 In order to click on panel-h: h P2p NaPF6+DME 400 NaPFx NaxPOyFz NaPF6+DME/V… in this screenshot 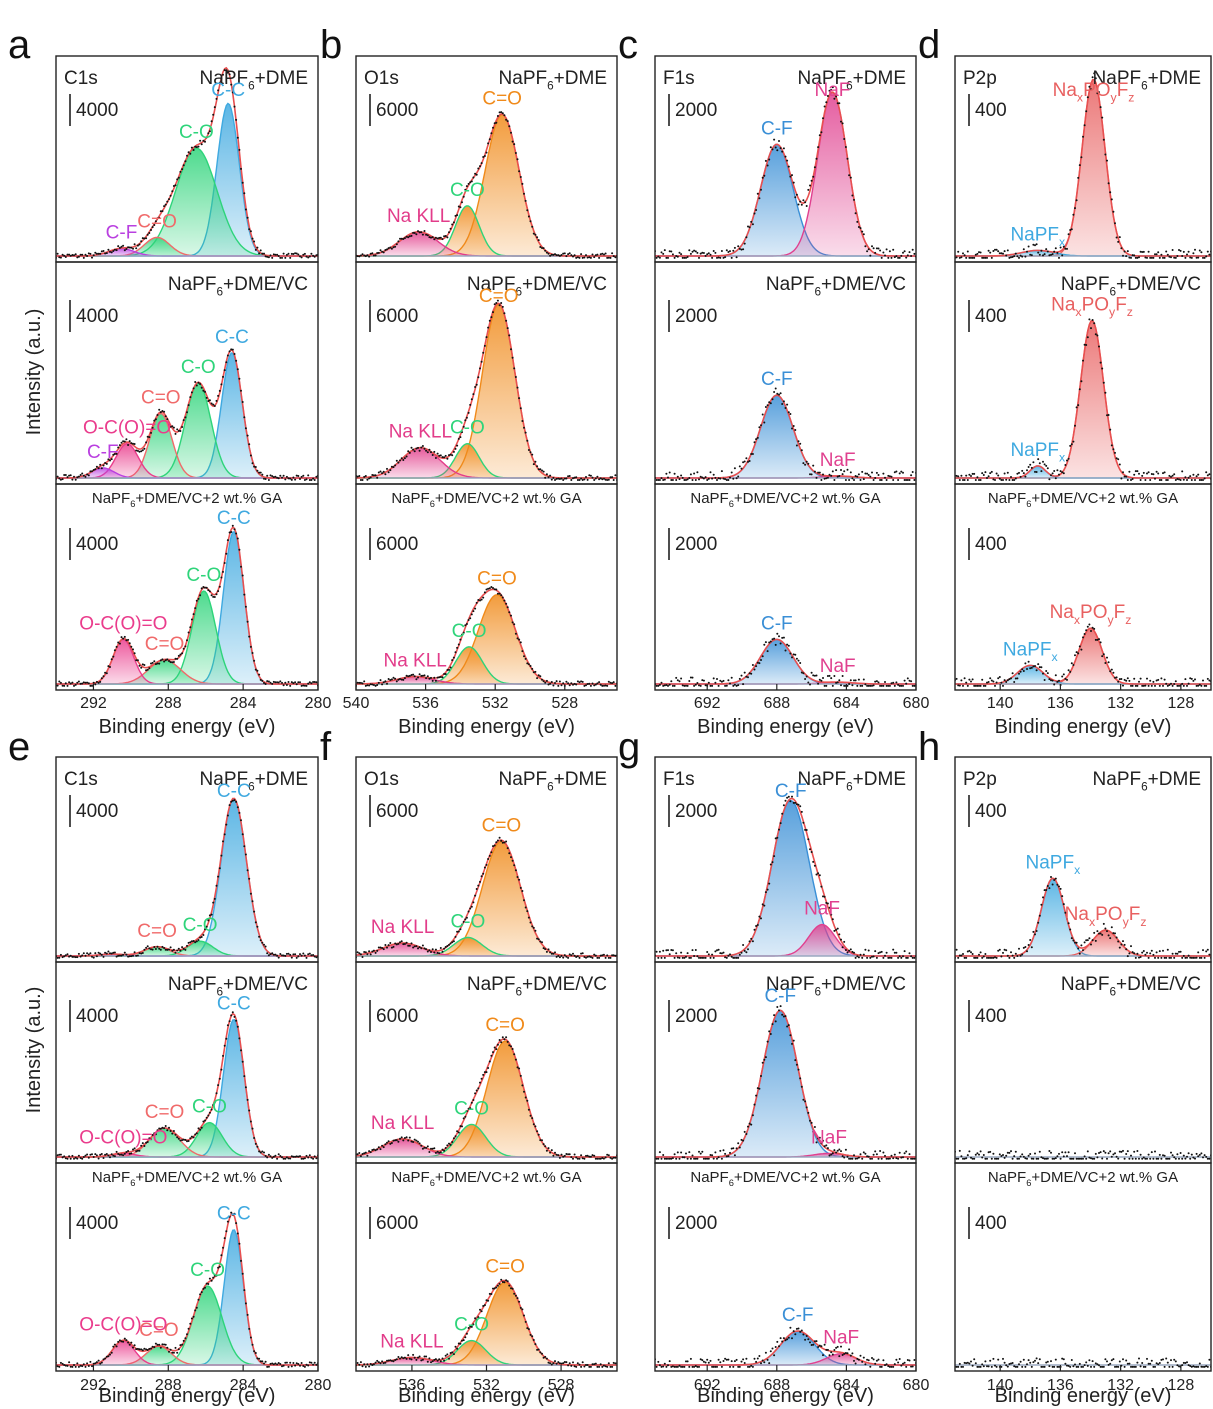, I will do `click(1065, 1066)`.